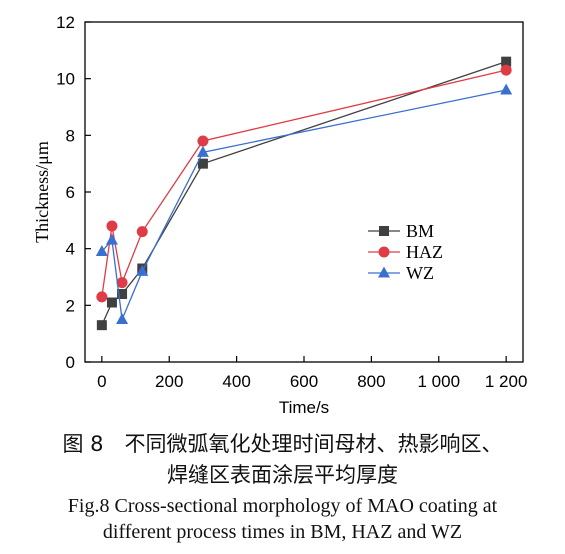 This screenshot has width=565, height=554. I want to click on x-axis-label: Time/s, so click(304, 407).